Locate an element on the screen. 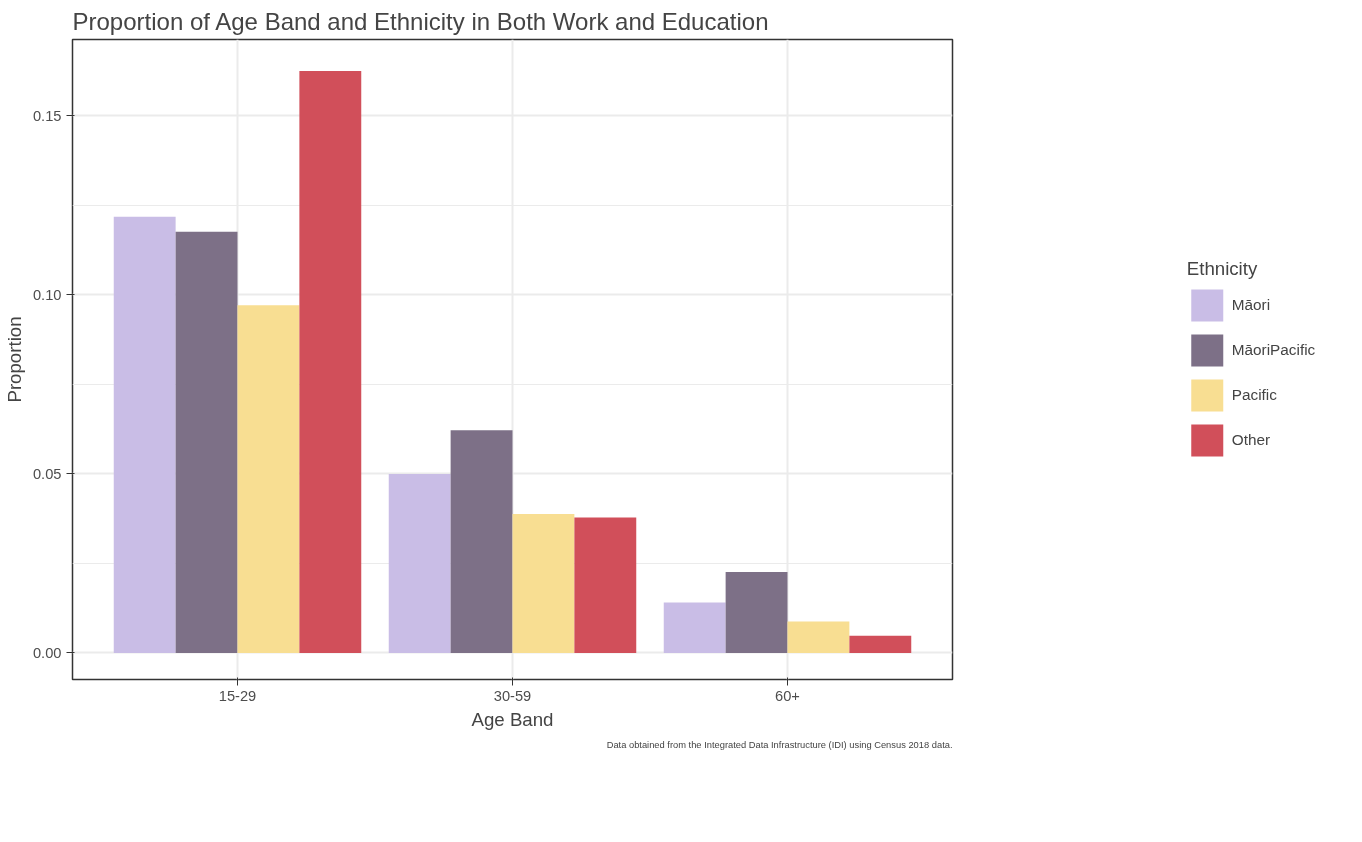 This screenshot has width=1362, height=842. legend-label: Māori is located at coordinates (1251, 305).